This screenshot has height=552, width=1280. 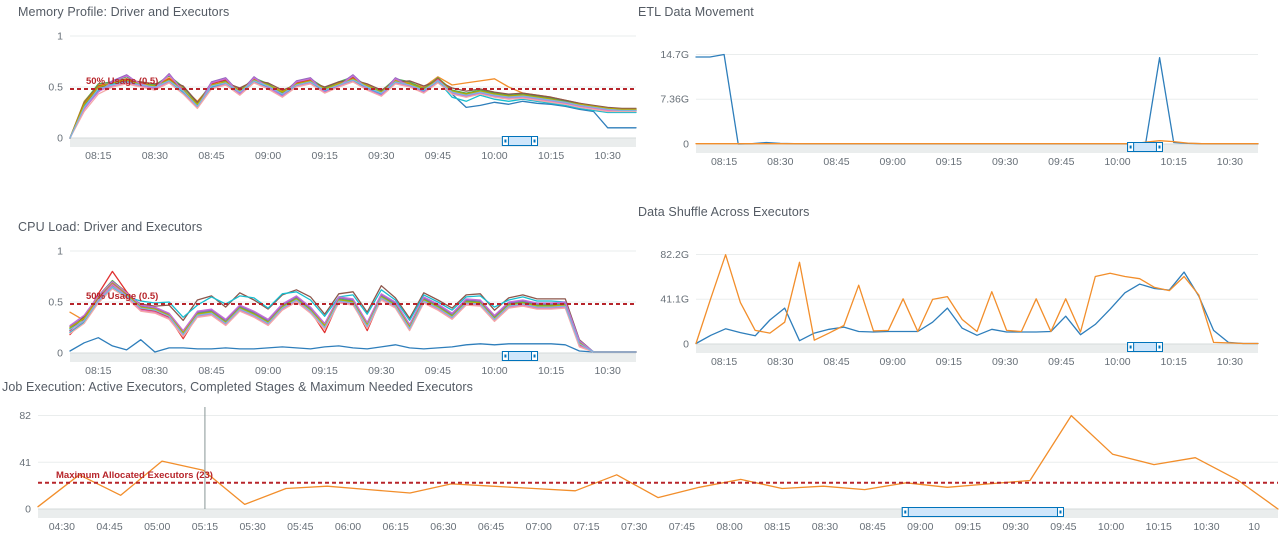 What do you see at coordinates (25, 416) in the screenshot?
I see `y-axis-tick-label: 82` at bounding box center [25, 416].